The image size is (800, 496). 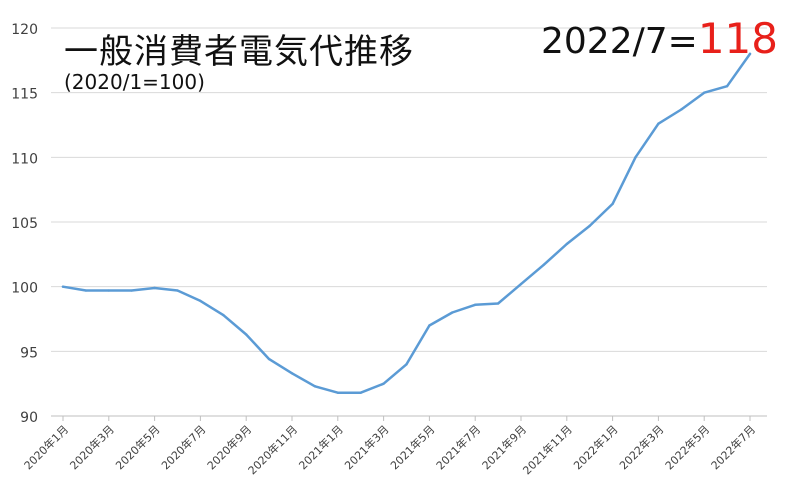 I want to click on x-tick-label: 2022年5月, so click(x=687, y=447).